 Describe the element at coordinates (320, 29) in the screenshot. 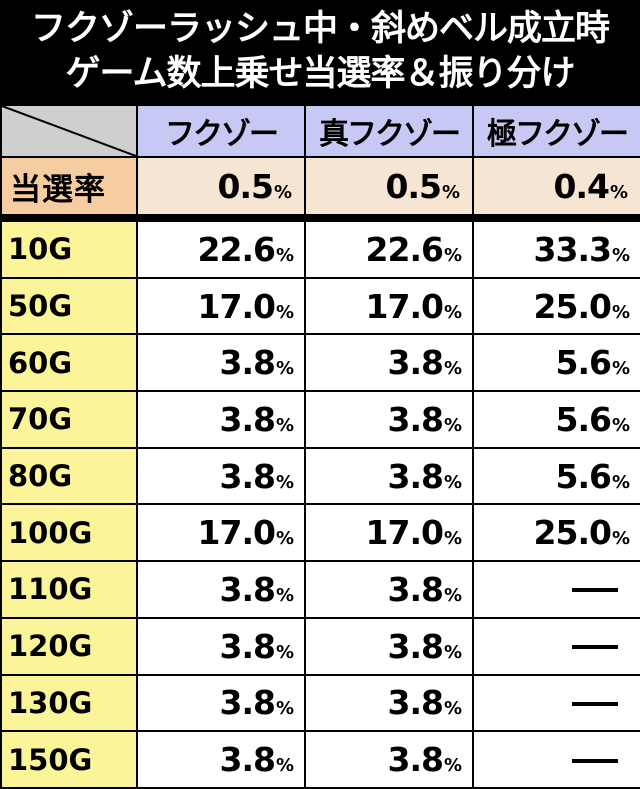

I see `title-line-1: フクゾーラッシュ中・斜めベル成立時` at that location.